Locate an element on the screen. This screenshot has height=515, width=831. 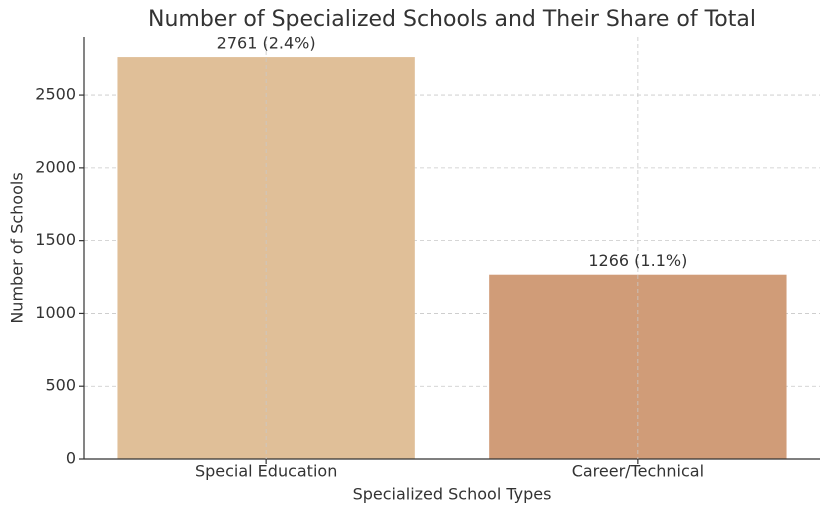
x-axis-label: Specialized School Types is located at coordinates (452, 494).